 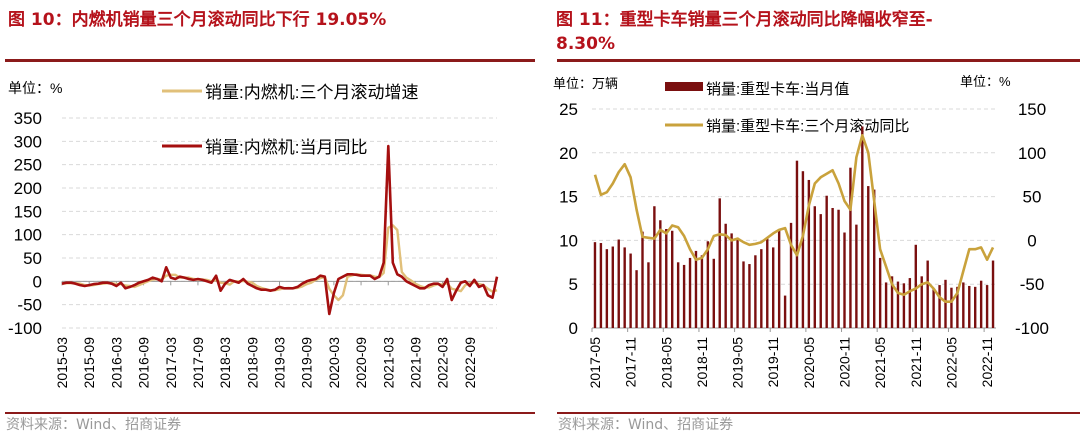 What do you see at coordinates (198, 363) in the screenshot?
I see `x-tick-label: 2017-09` at bounding box center [198, 363].